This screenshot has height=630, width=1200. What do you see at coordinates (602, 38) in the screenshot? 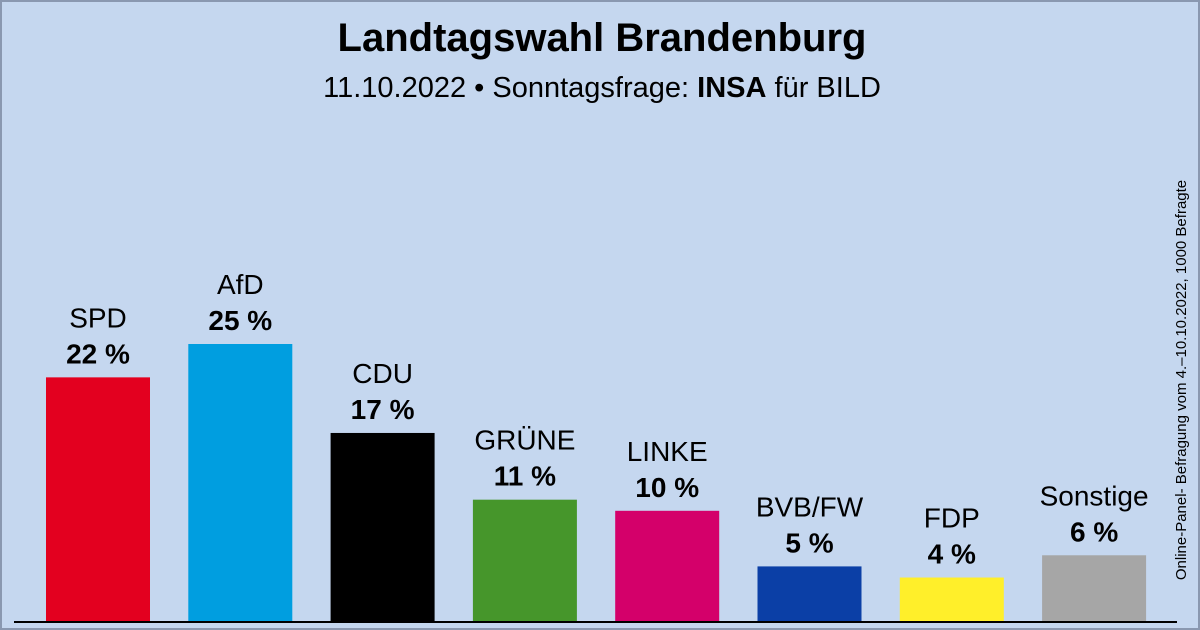
I see `chart-title: Landtagswahl Brandenburg` at bounding box center [602, 38].